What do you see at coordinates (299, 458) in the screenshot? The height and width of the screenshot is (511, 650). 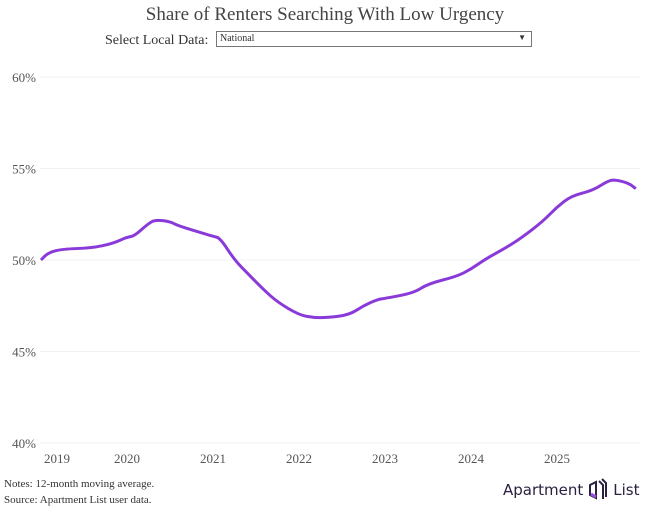 I see `x-tick-label: 2022` at bounding box center [299, 458].